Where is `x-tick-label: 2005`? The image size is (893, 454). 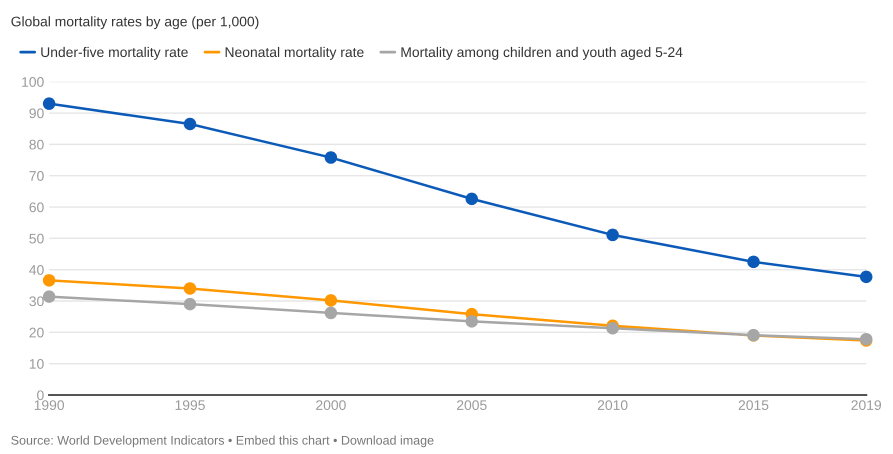 x-tick-label: 2005 is located at coordinates (472, 405).